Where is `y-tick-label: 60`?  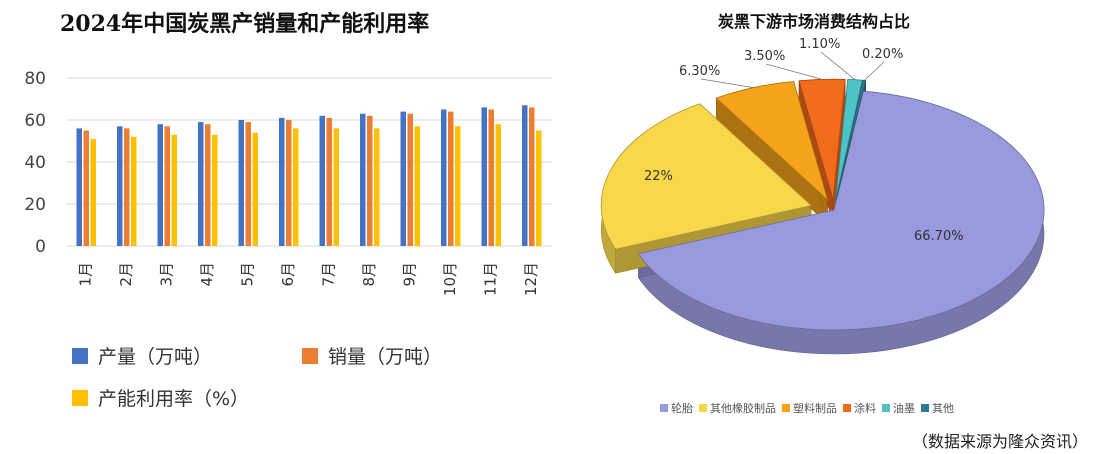
y-tick-label: 60 is located at coordinates (35, 121).